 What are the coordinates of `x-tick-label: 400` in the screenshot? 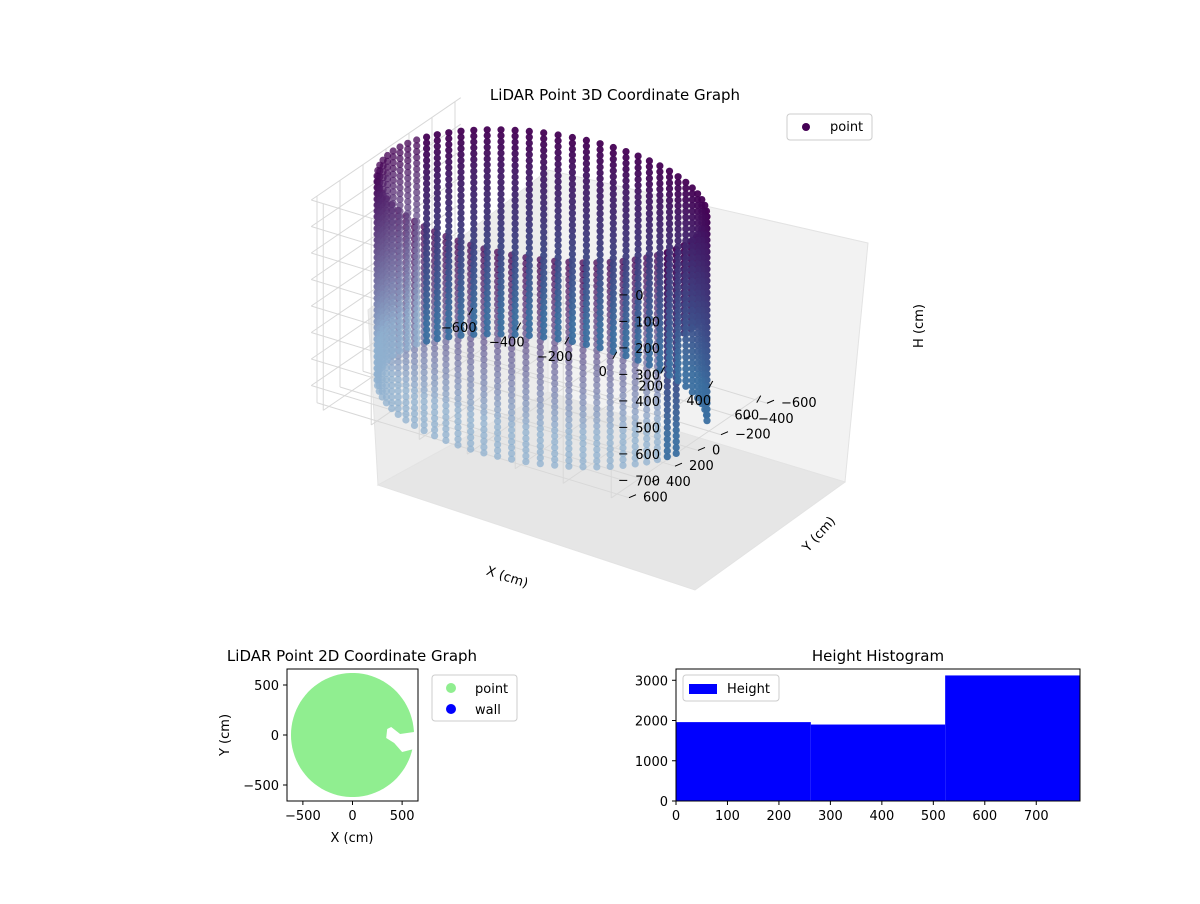 It's located at (698, 401).